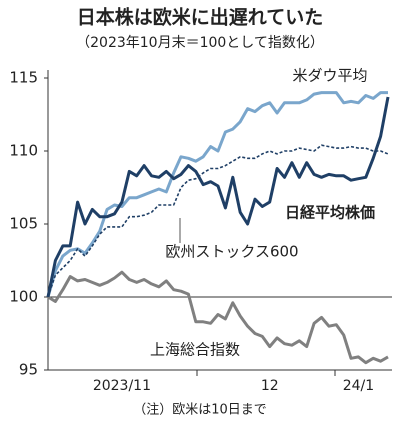  I want to click on series-label: 米ダウ平均, so click(329, 76).